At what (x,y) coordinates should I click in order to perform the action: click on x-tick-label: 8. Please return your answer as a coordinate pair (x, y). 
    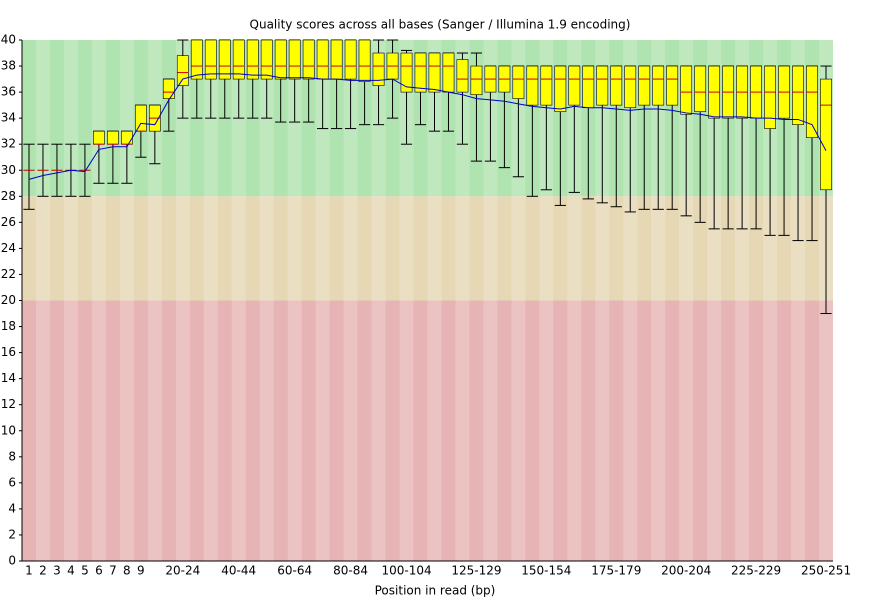
    Looking at the image, I should click on (127, 571).